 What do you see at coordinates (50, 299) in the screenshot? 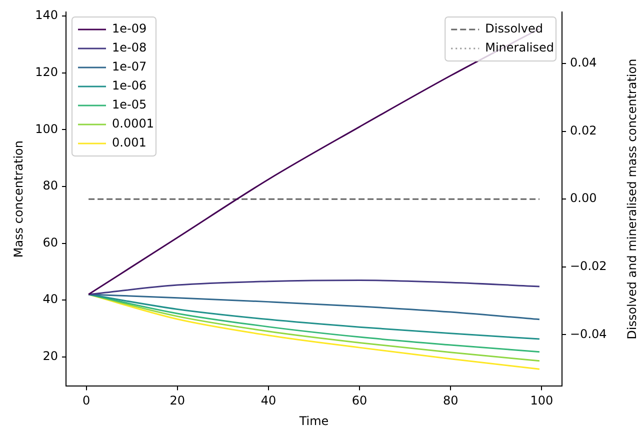
I see `y-tick-label: 40` at bounding box center [50, 299].